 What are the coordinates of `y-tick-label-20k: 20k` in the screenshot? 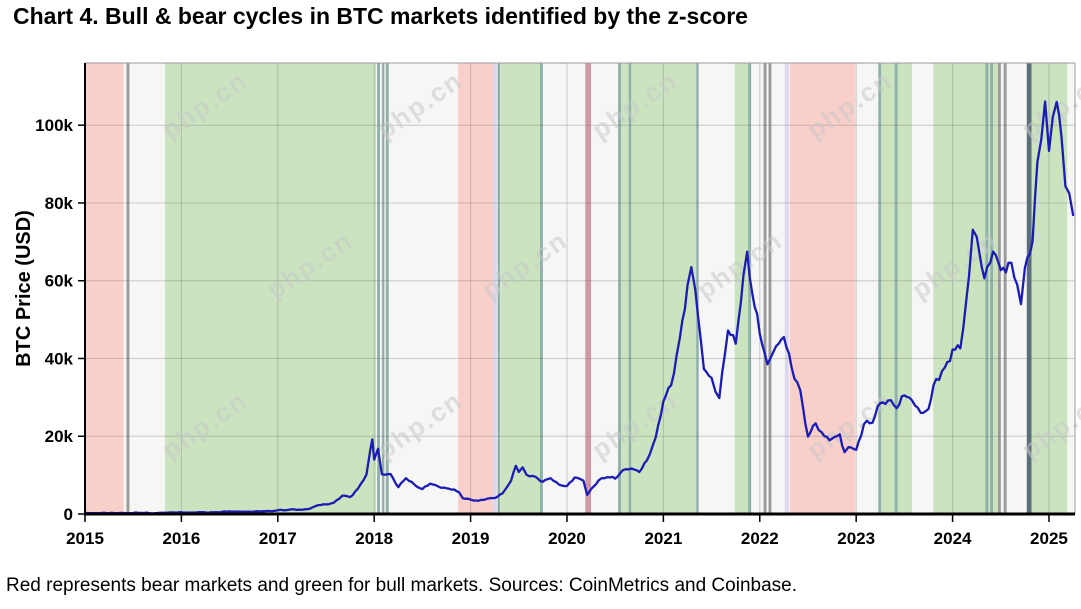 It's located at (59, 436).